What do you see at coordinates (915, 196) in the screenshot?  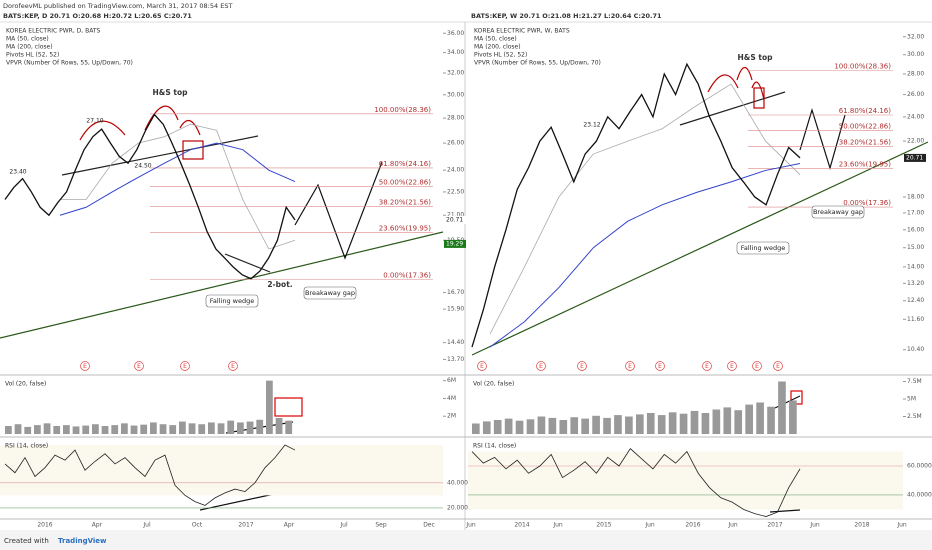 I see `y-tick-label: 18.00` at bounding box center [915, 196].